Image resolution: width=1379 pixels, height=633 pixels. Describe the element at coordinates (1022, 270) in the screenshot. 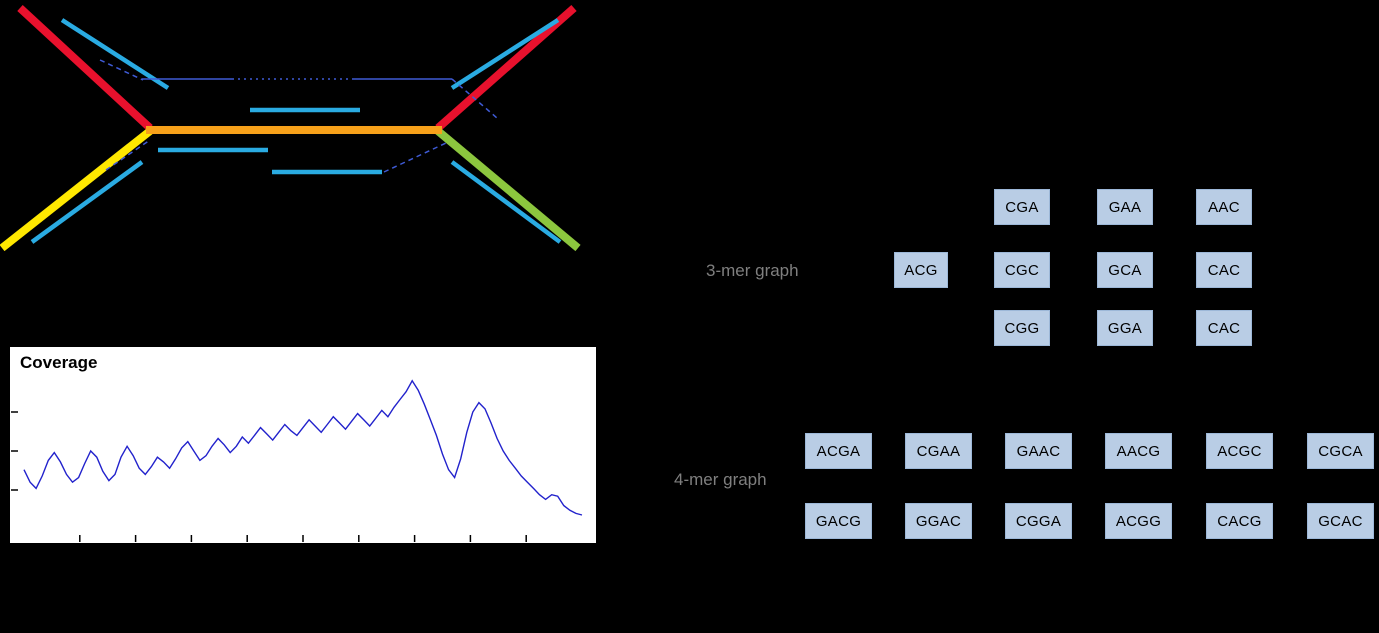

I see `kmer3-node: CGC` at that location.